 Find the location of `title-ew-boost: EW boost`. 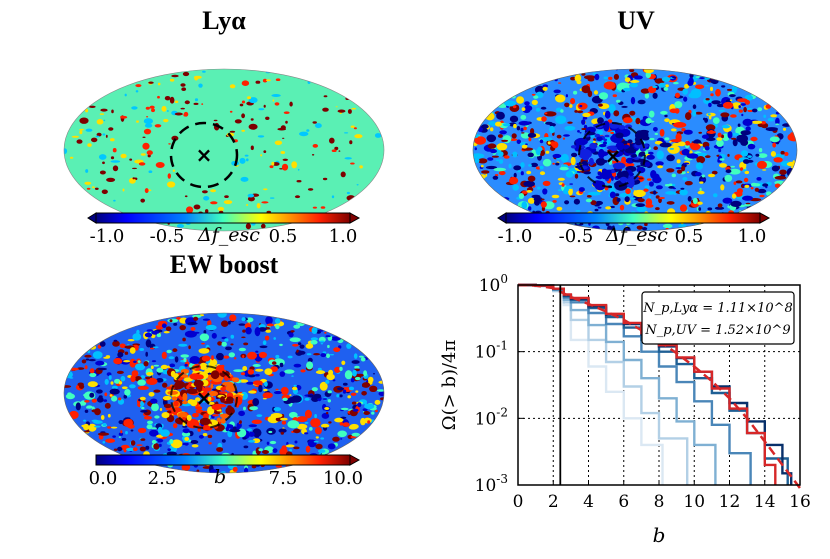

title-ew-boost: EW boost is located at coordinates (224, 264).